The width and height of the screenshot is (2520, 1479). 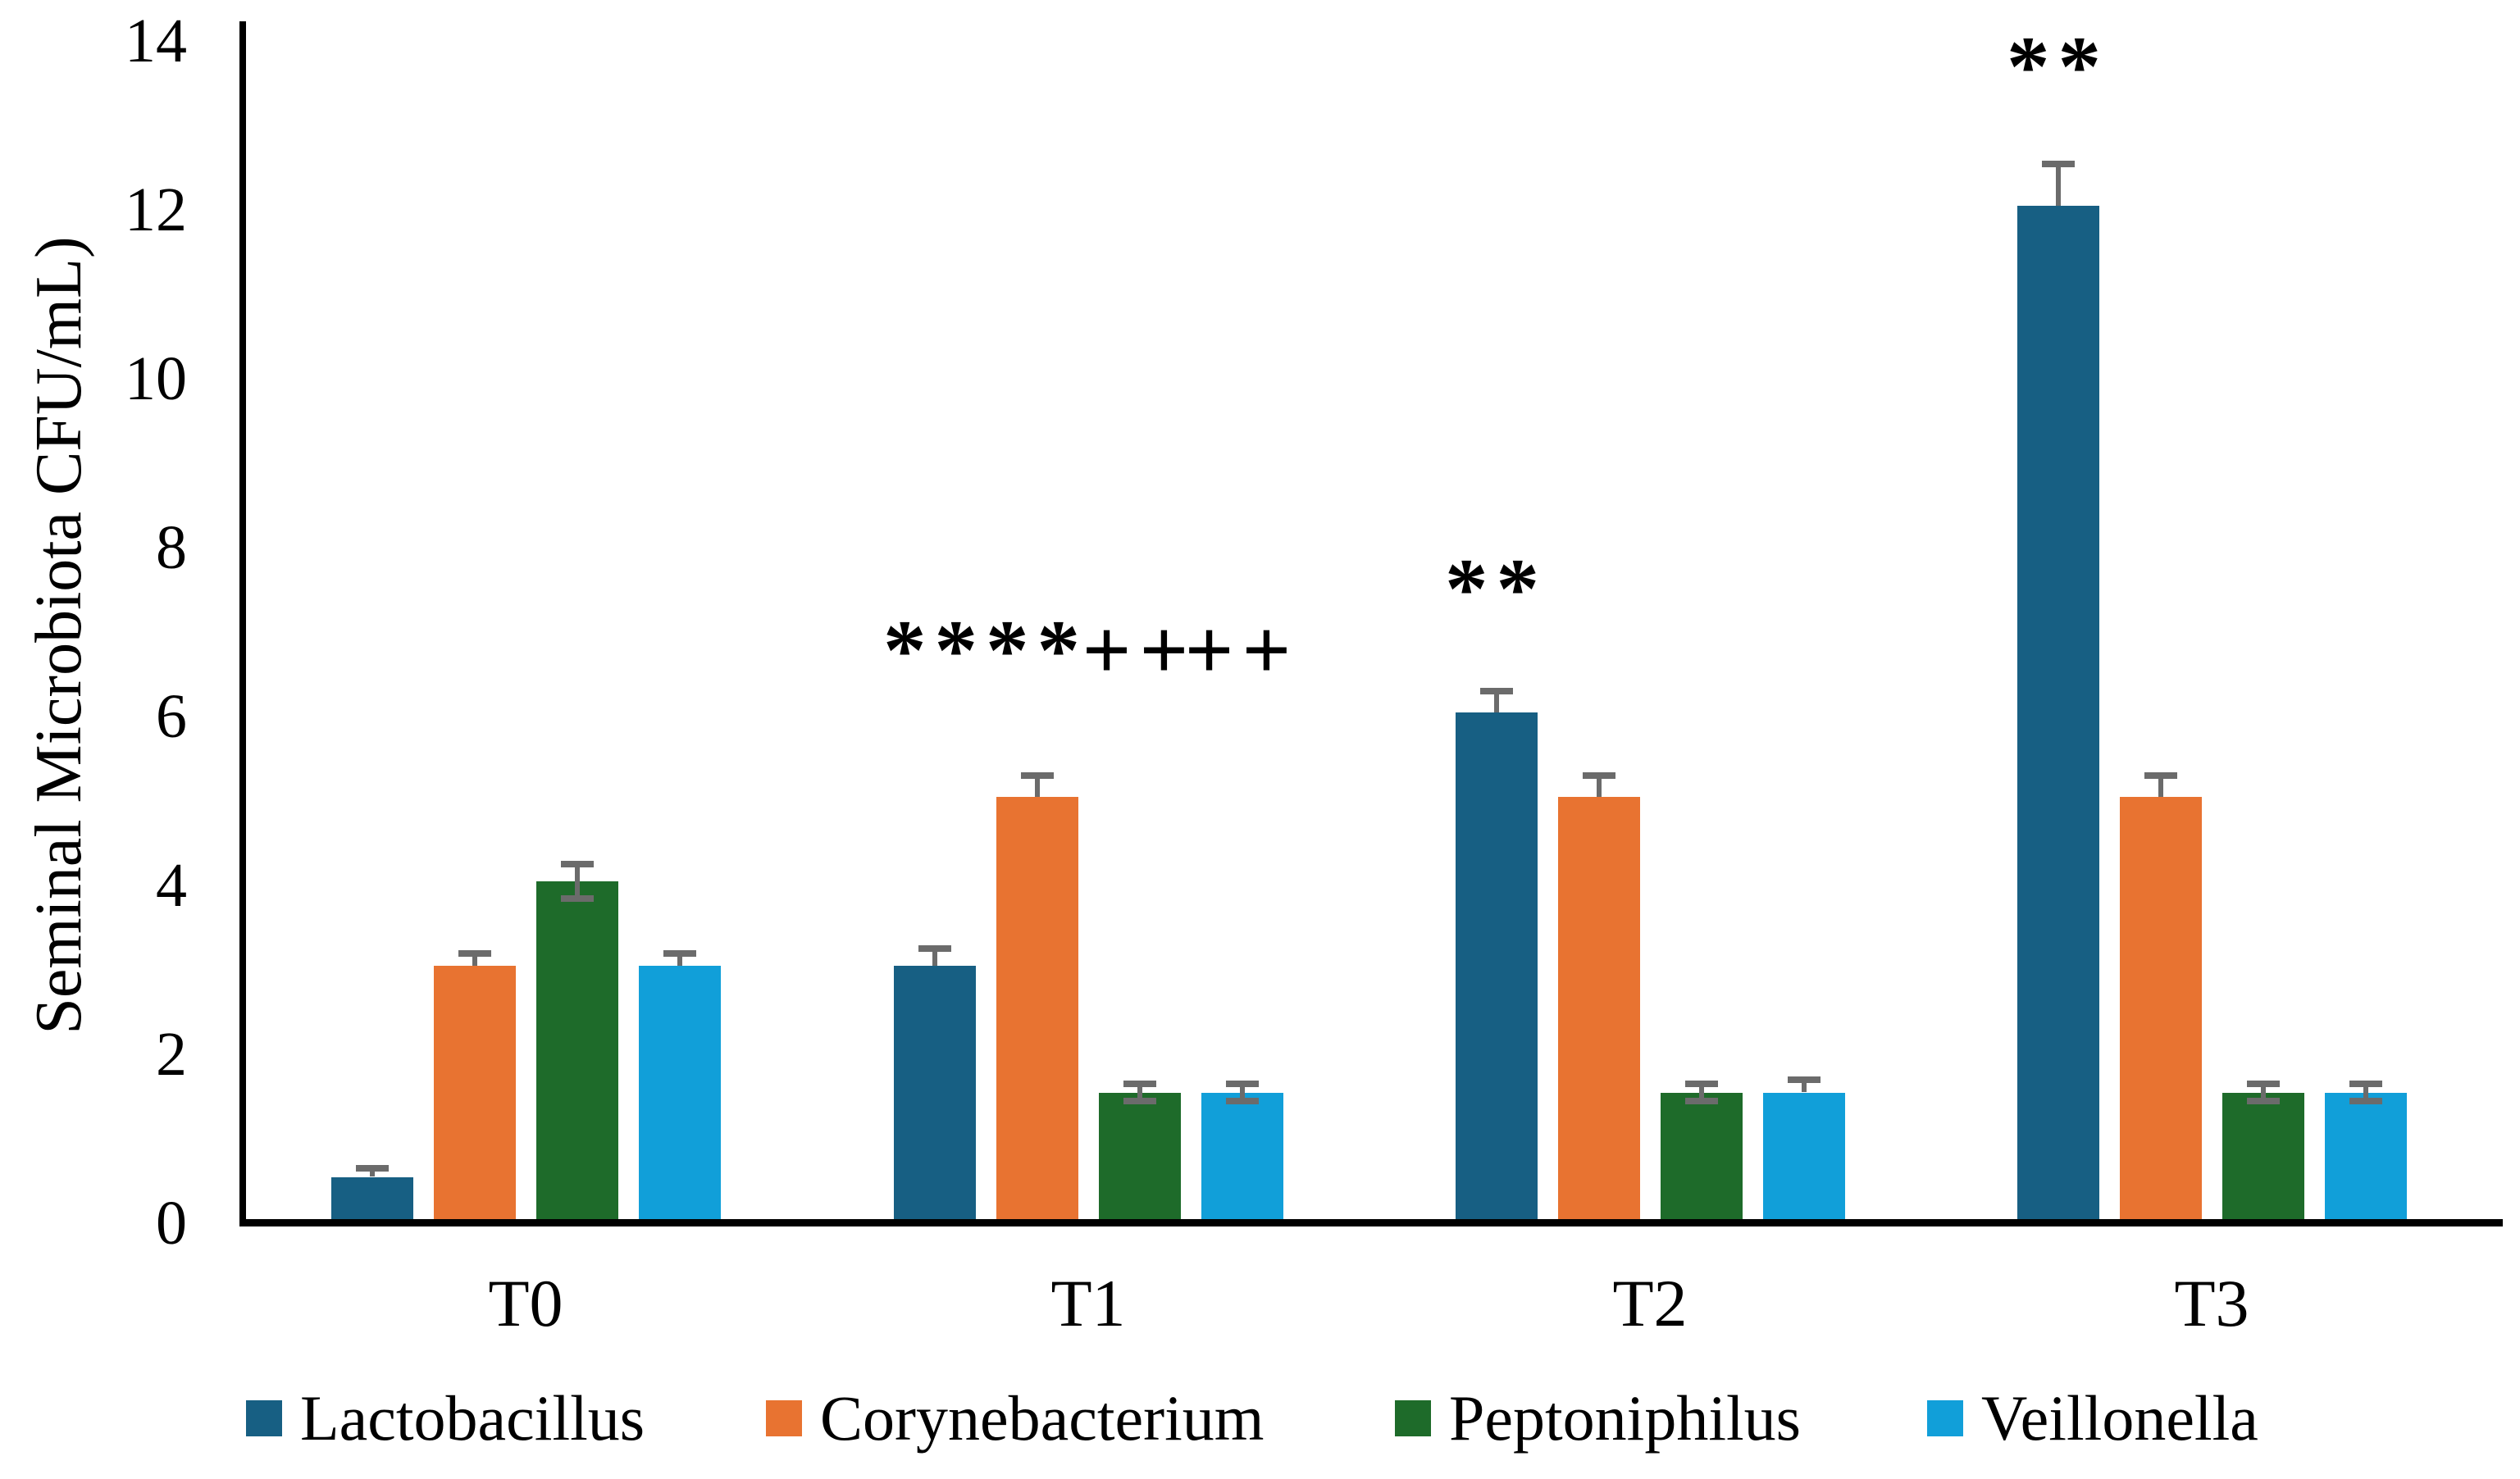 I want to click on legend-swatch-Veillonella, so click(x=1945, y=1418).